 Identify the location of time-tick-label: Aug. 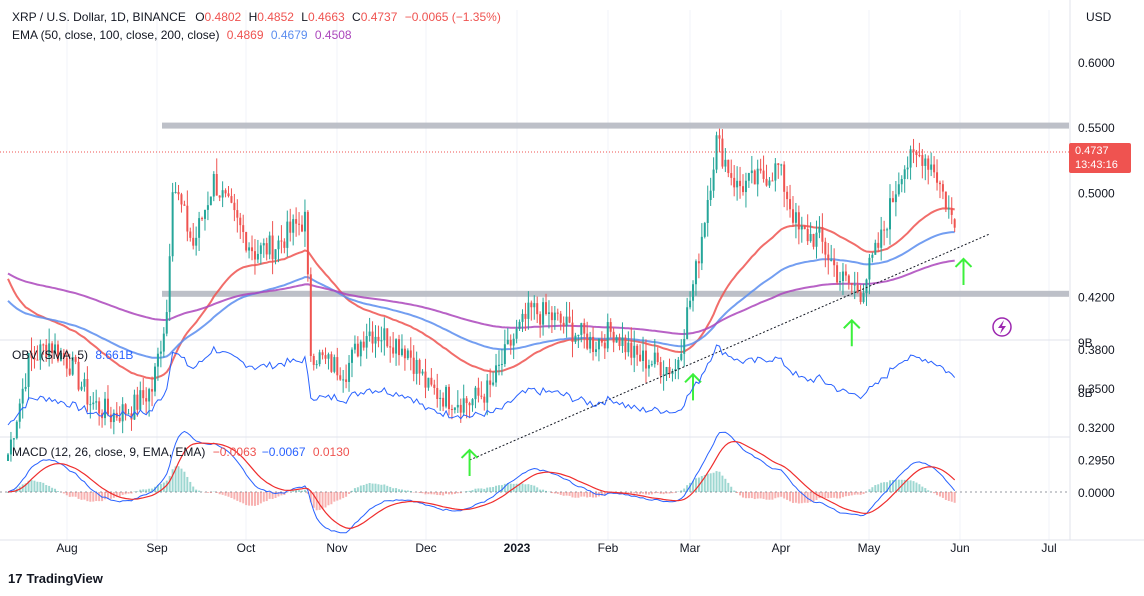
(66, 548).